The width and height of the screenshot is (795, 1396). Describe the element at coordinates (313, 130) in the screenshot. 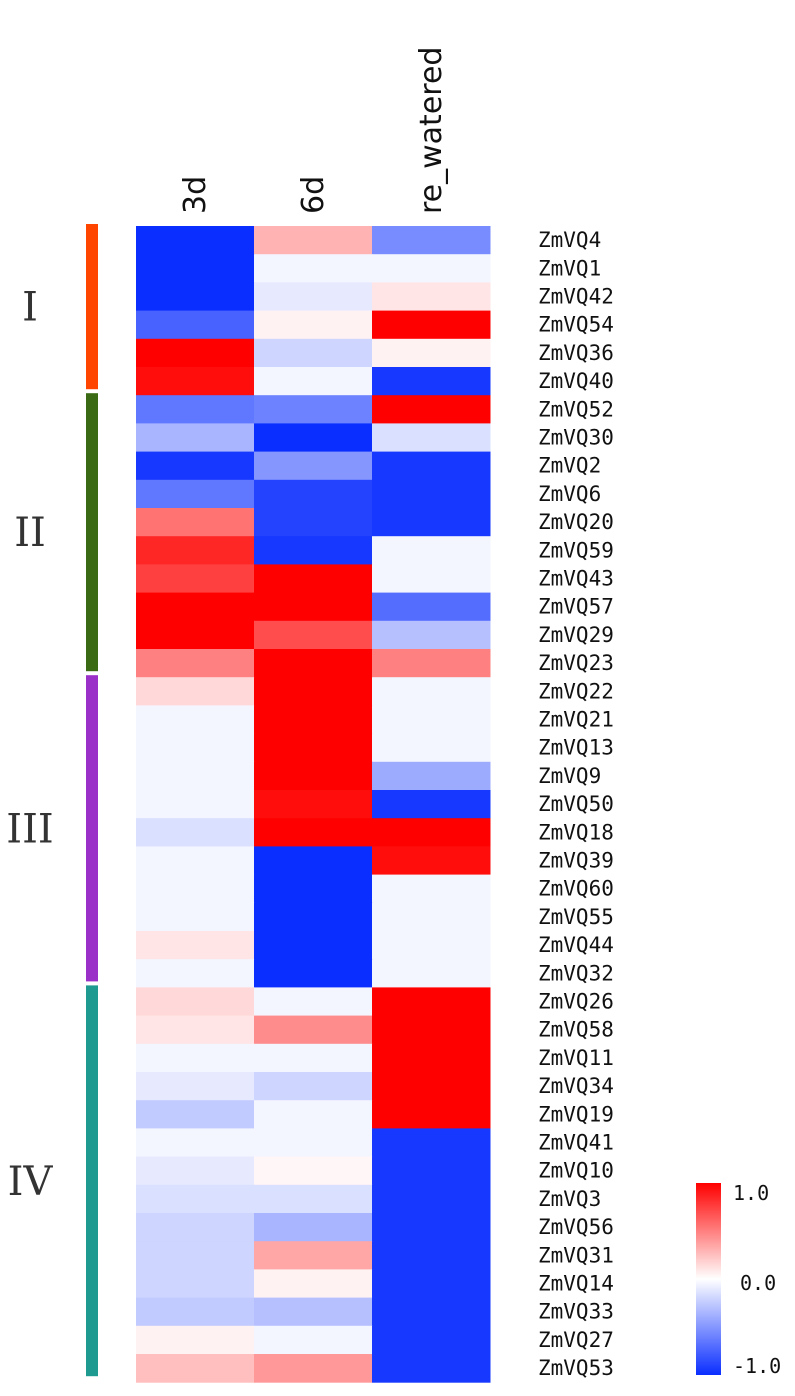

I see `column-labels: 3d 6d re_watered` at that location.